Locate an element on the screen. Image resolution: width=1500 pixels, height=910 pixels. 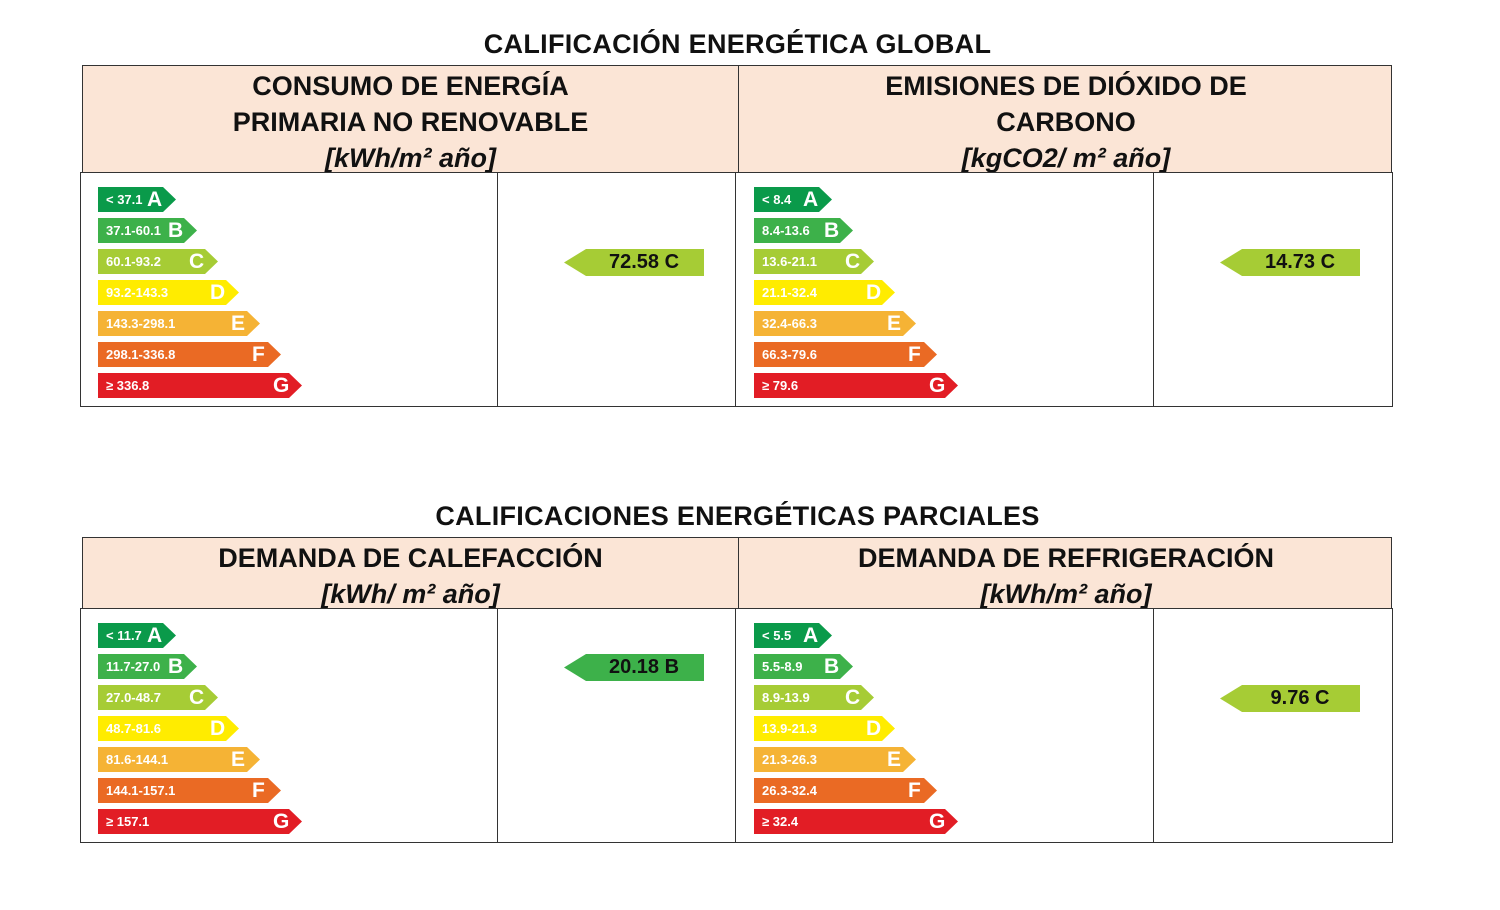
energy-bar-range: ≥ 157.1 is located at coordinates (128, 821).